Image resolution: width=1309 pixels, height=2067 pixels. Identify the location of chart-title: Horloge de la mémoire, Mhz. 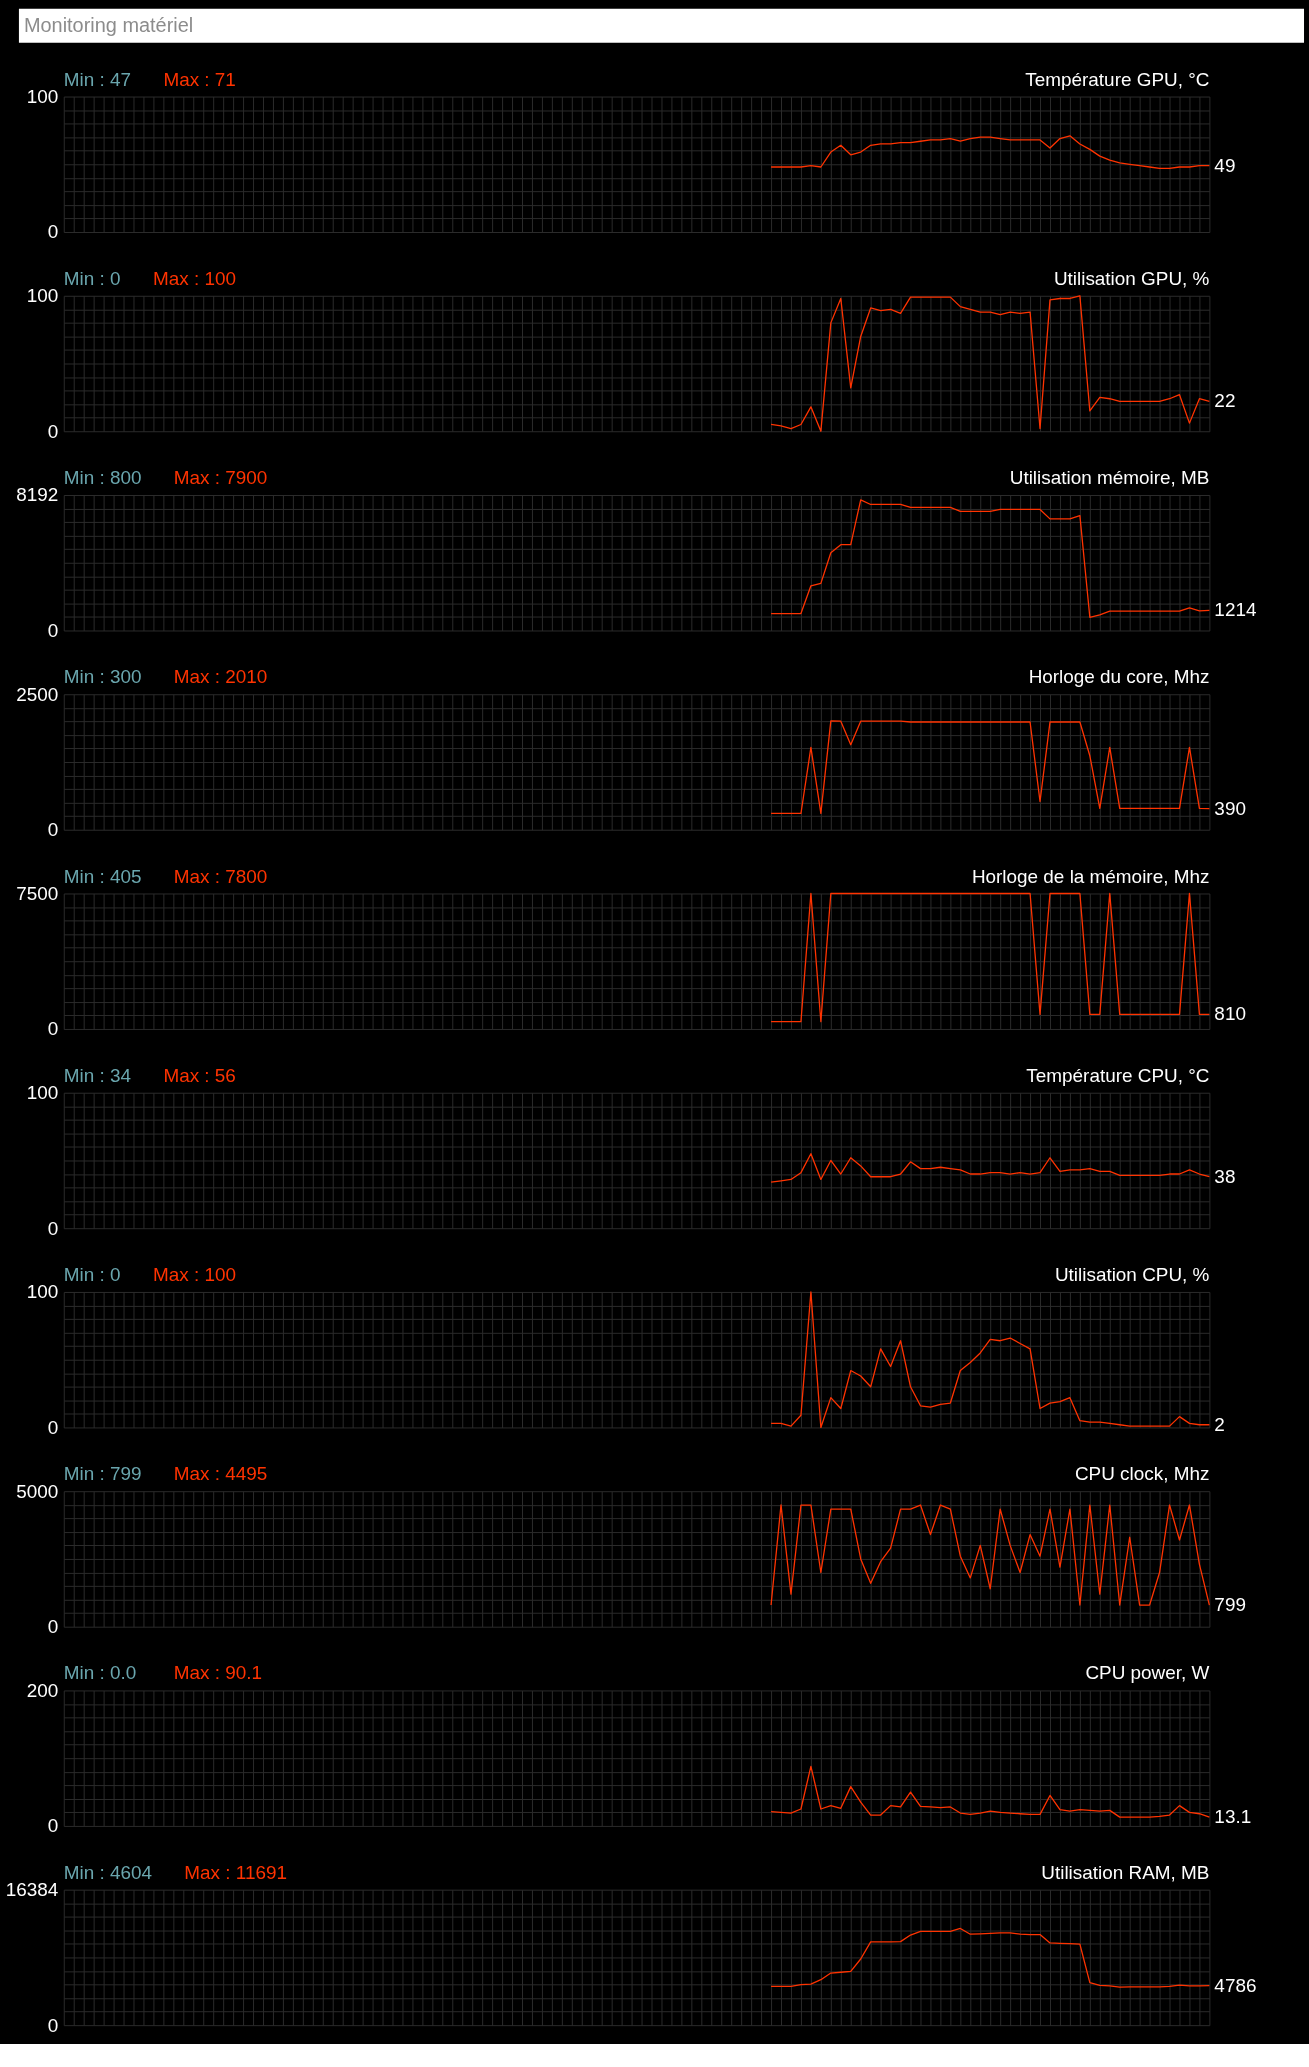
(1090, 876).